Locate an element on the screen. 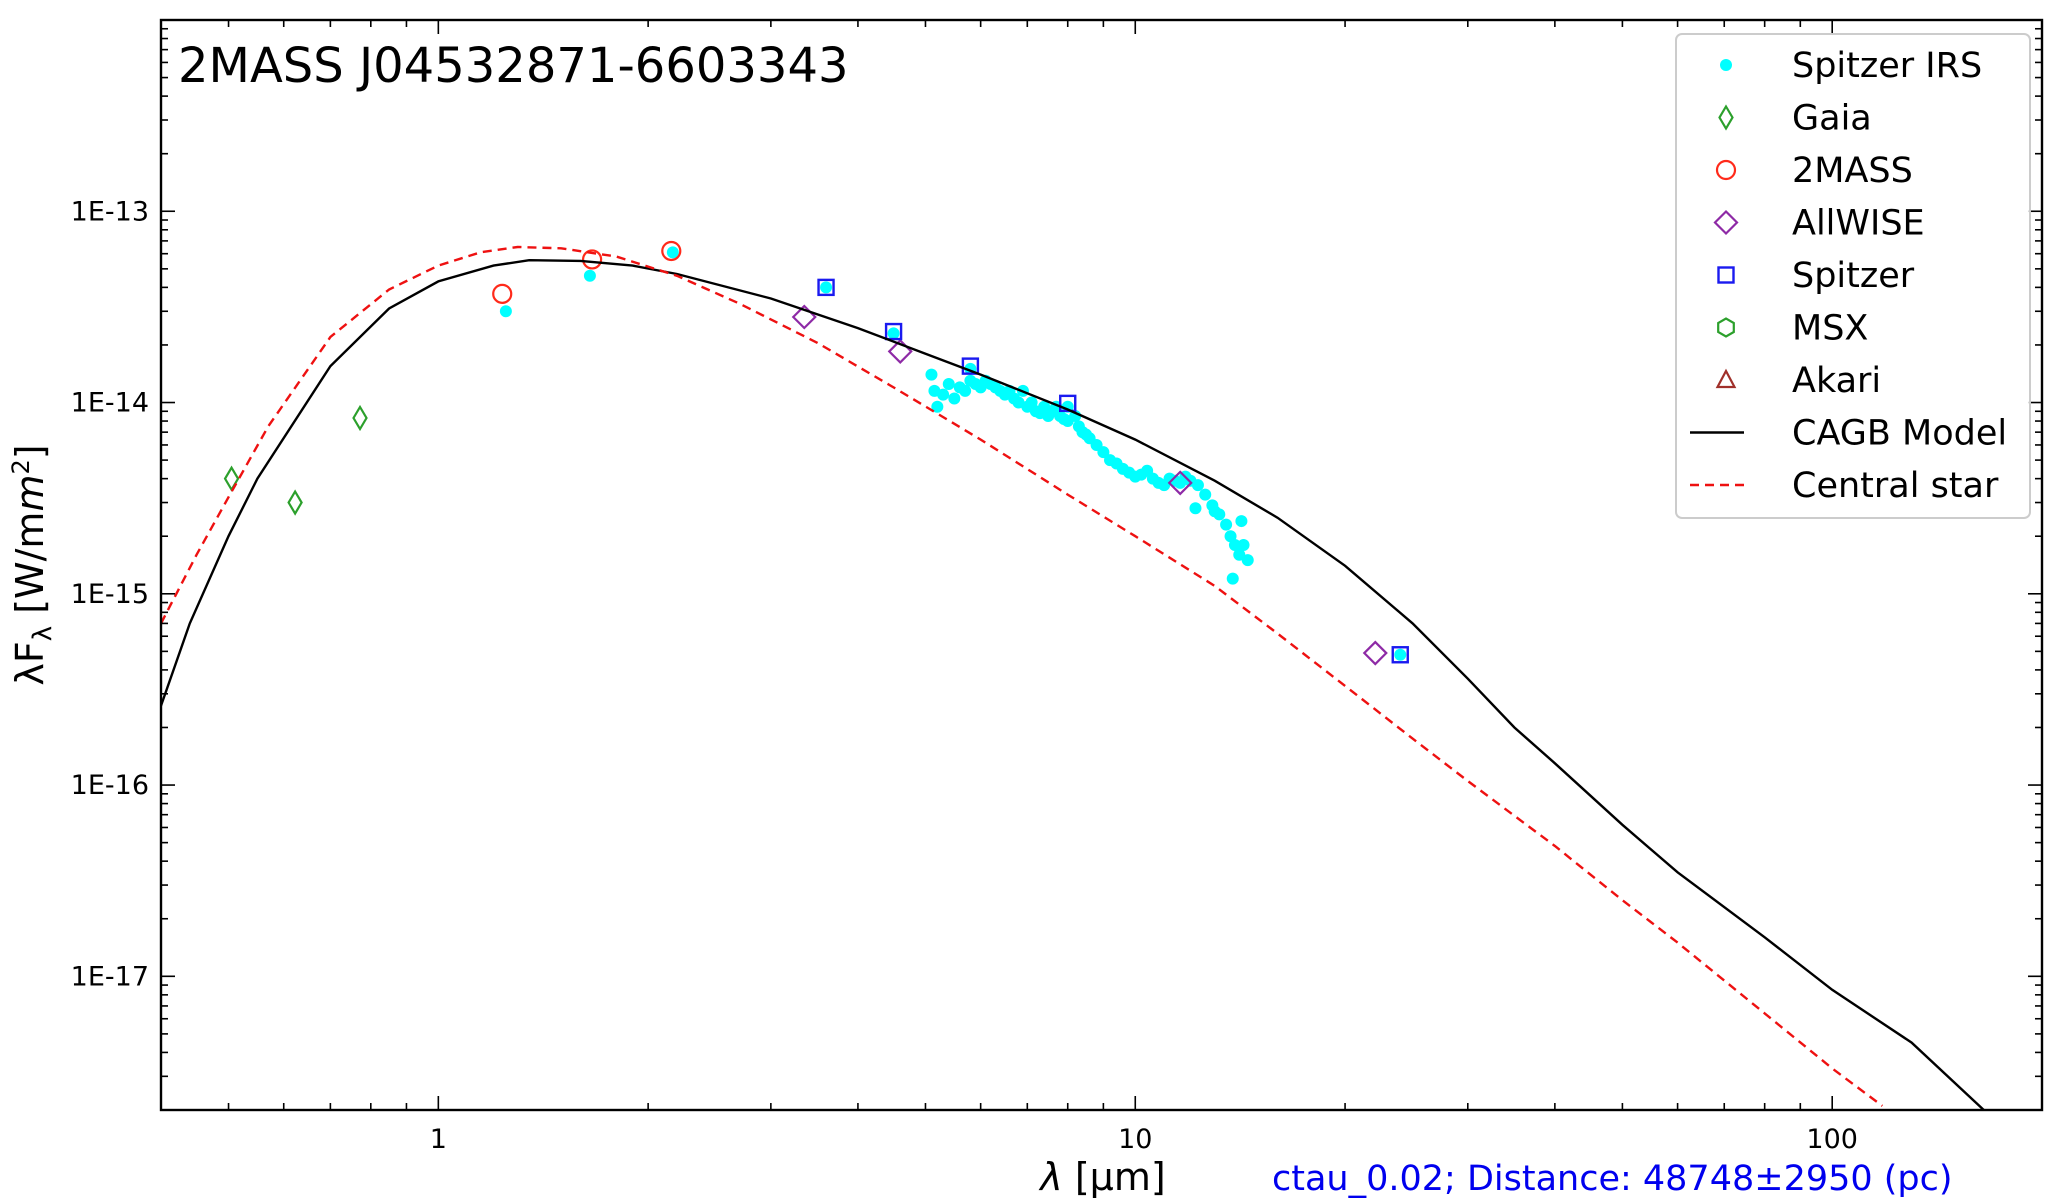  x-tick-label: 100 is located at coordinates (1832, 1139).